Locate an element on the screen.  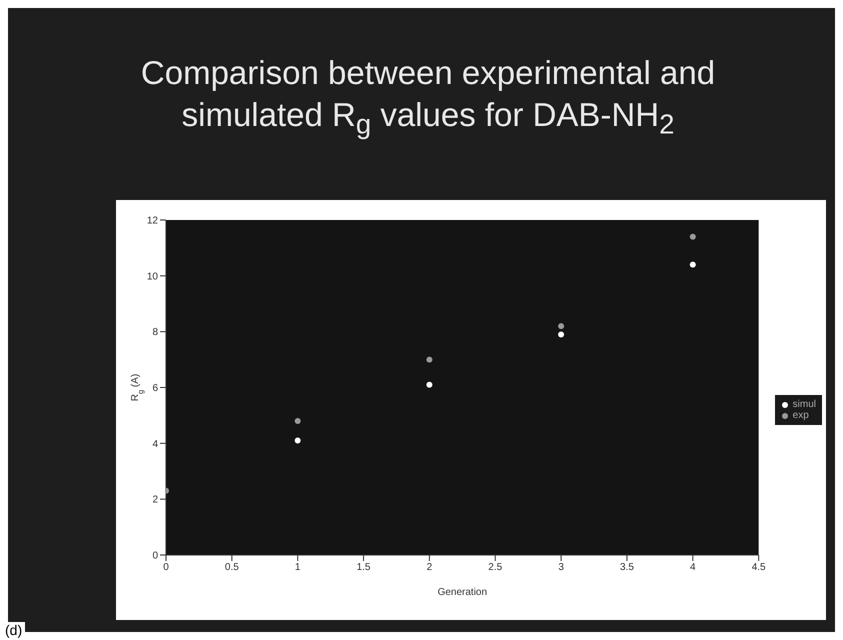
y-tick-label: 6 is located at coordinates (155, 388).